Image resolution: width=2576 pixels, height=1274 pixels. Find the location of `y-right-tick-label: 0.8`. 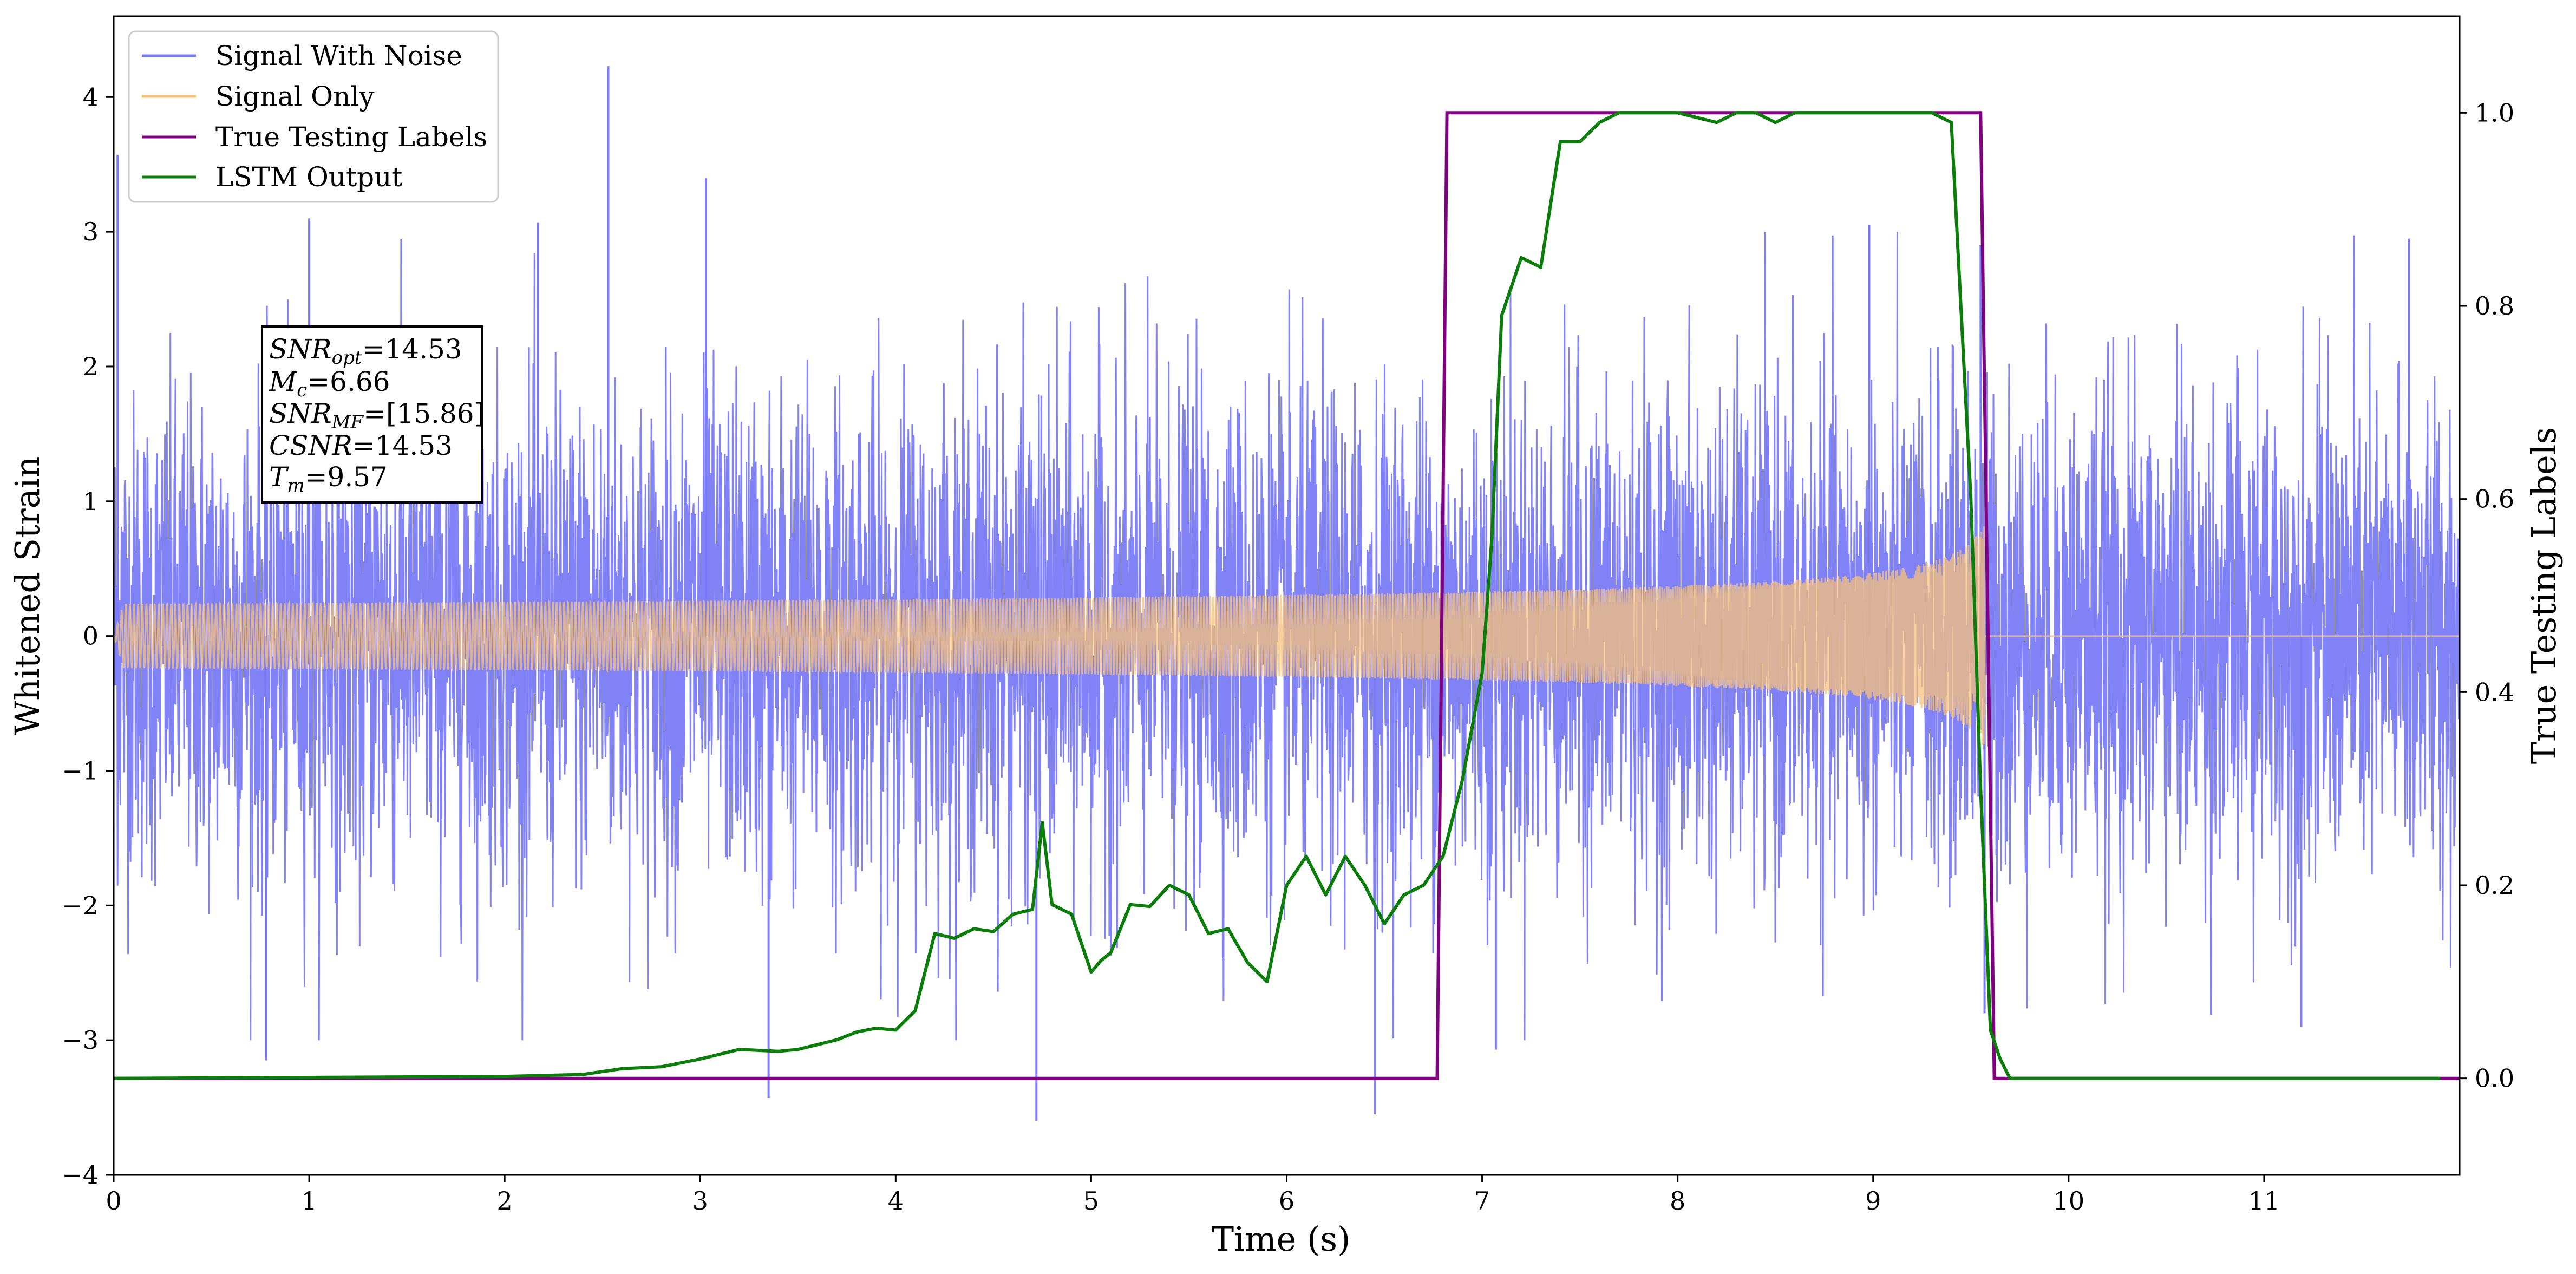

y-right-tick-label: 0.8 is located at coordinates (2495, 306).